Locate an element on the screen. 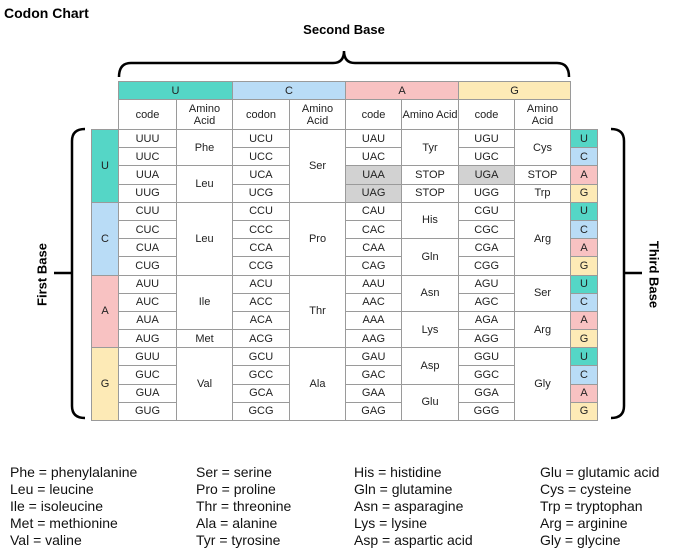  codon: GUU is located at coordinates (147, 357).